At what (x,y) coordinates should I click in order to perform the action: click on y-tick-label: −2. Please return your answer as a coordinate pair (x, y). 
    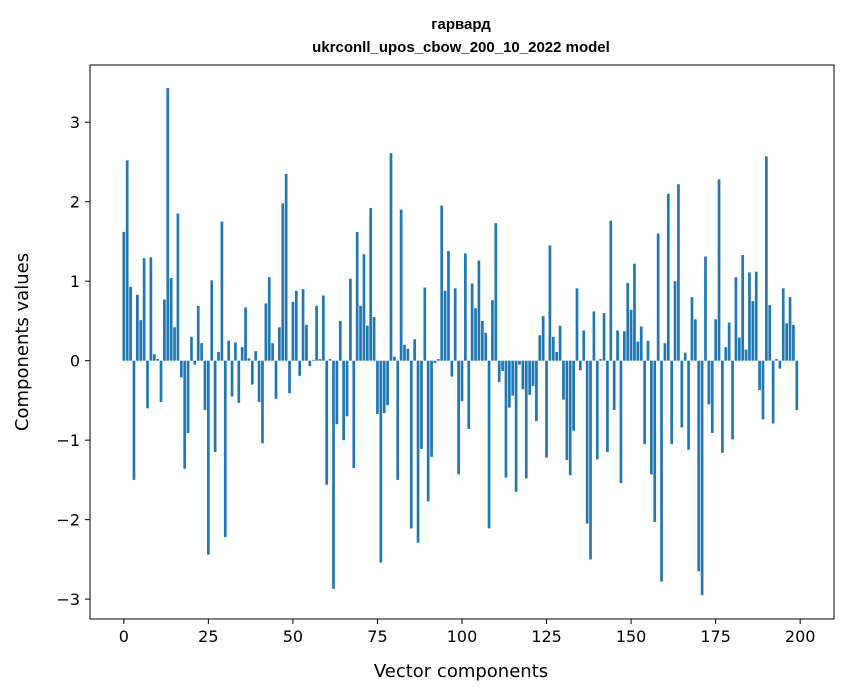
    Looking at the image, I should click on (68, 520).